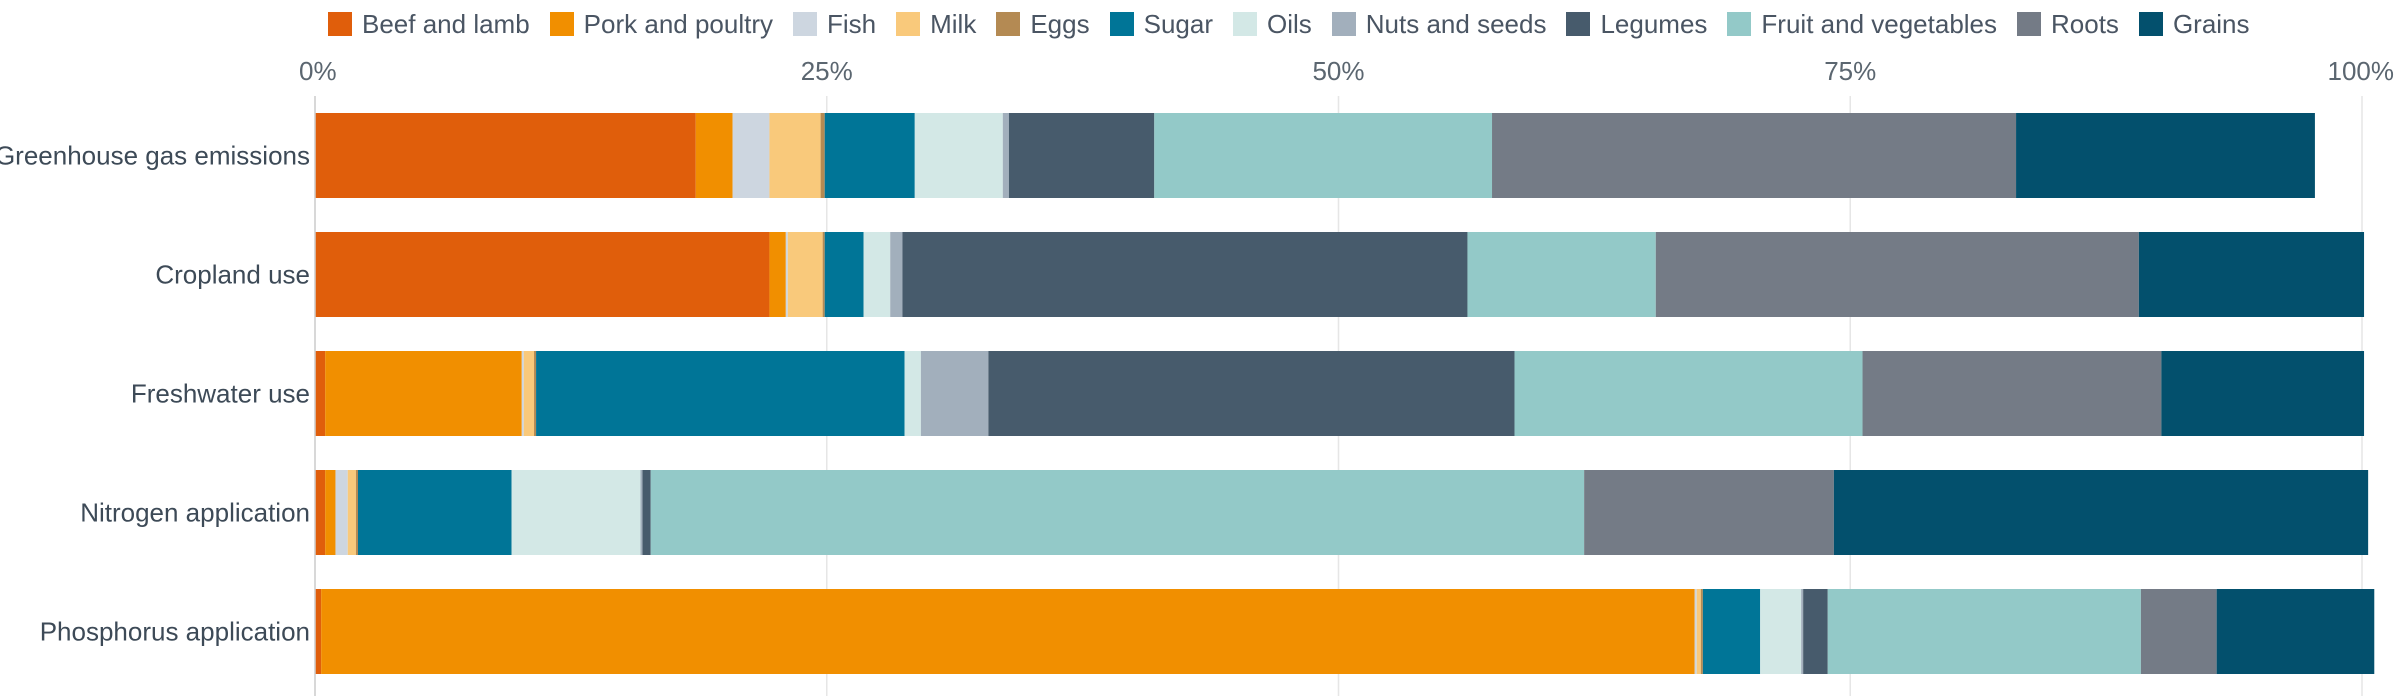 The height and width of the screenshot is (700, 2400). I want to click on category-label: Greenhouse gas emissions, so click(155, 156).